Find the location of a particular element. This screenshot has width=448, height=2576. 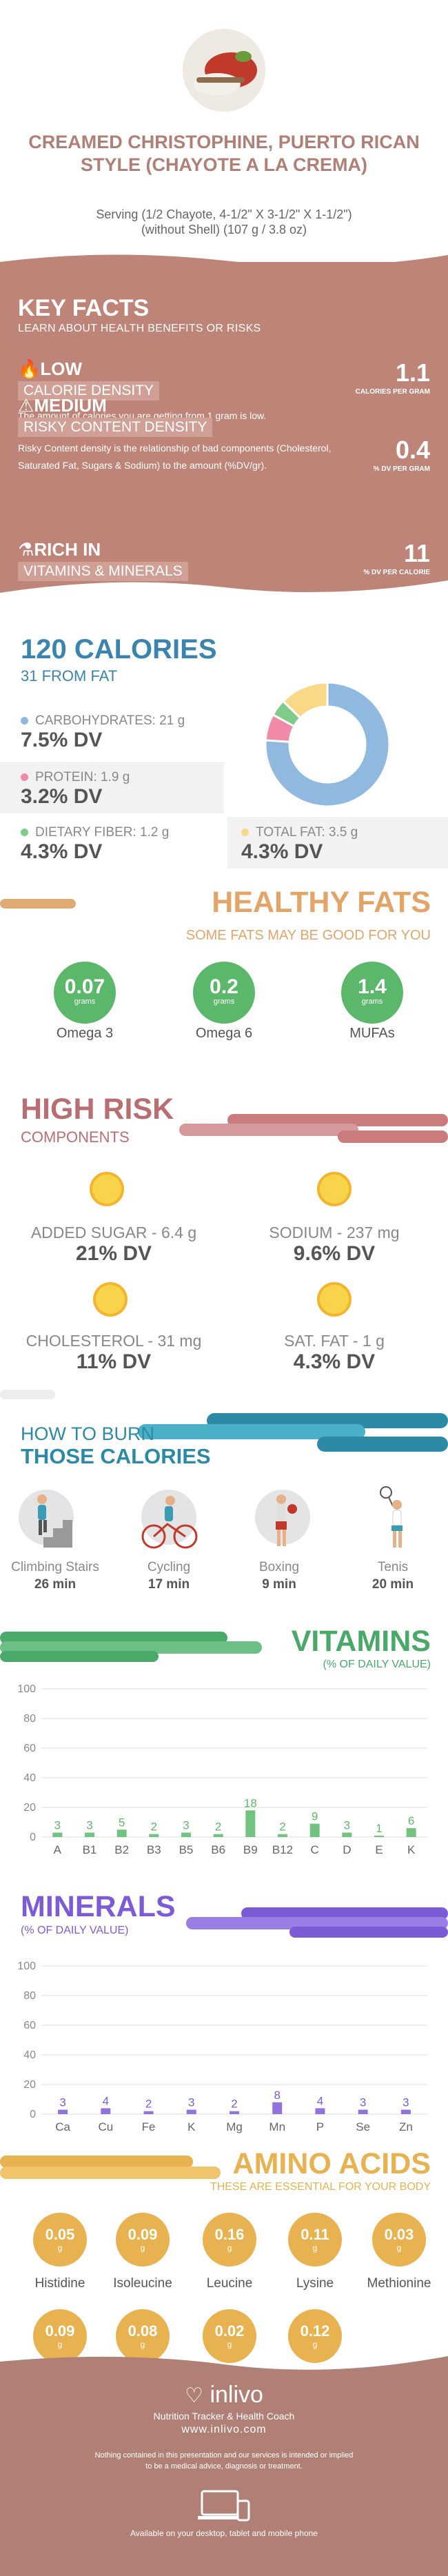

x-tick-label: Fe is located at coordinates (149, 2126).